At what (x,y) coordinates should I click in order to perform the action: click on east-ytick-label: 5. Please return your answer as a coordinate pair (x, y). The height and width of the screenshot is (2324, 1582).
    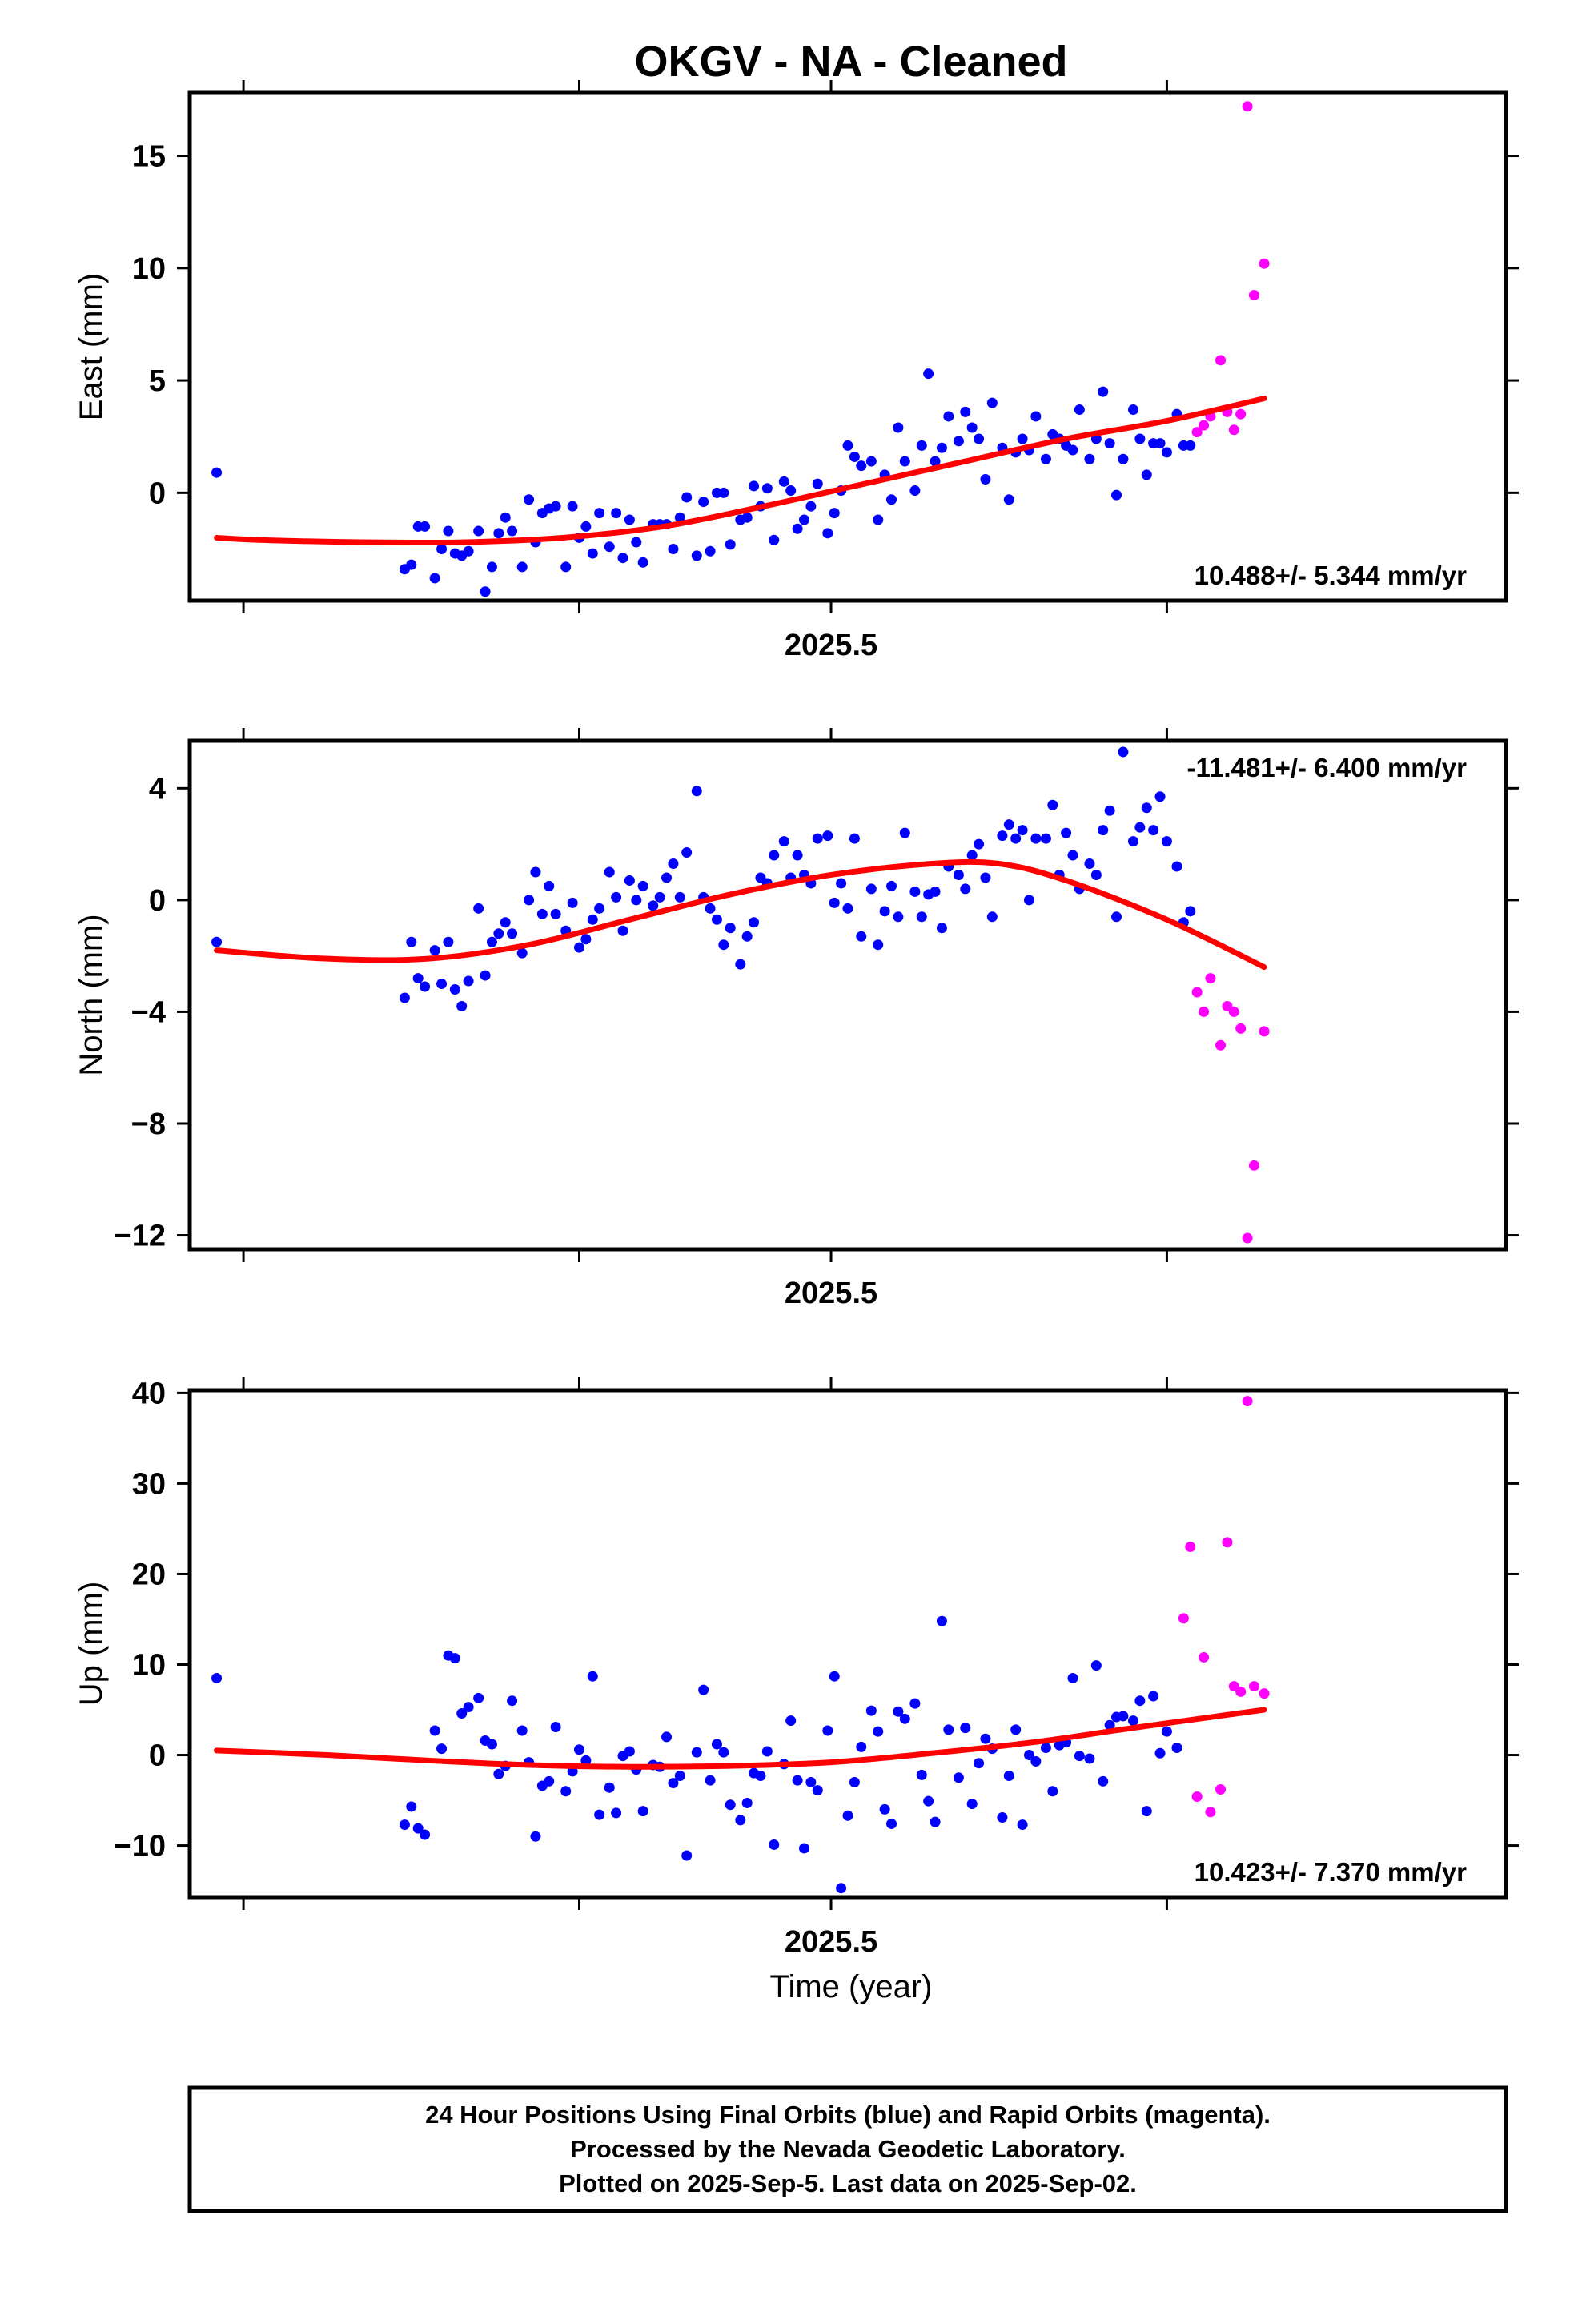
    Looking at the image, I should click on (157, 381).